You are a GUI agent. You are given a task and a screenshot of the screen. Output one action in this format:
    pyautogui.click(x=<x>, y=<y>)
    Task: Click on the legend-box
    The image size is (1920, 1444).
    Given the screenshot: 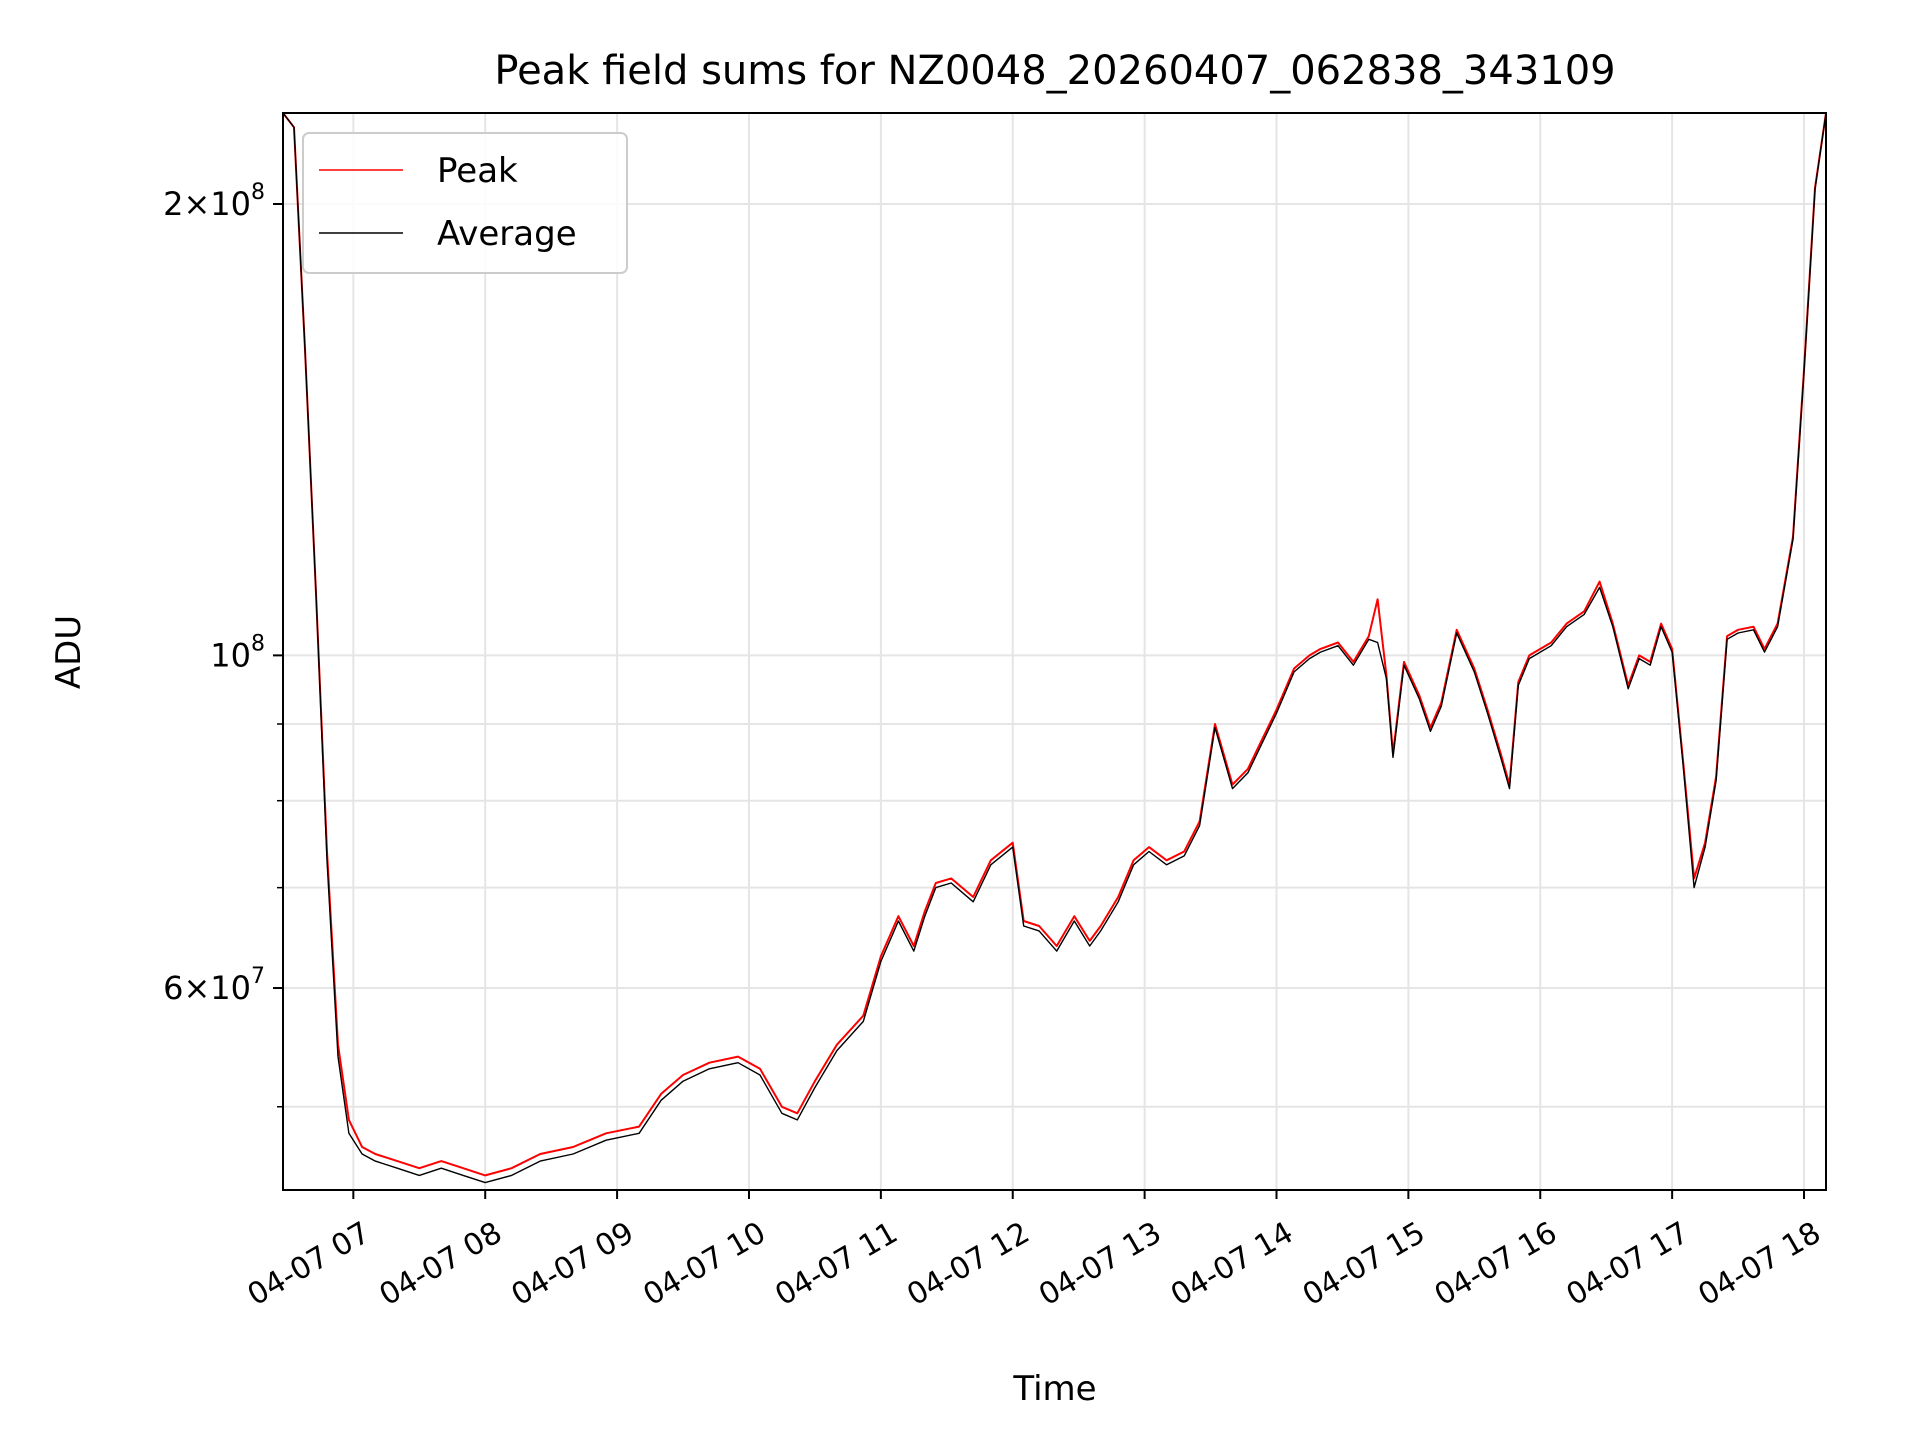 What is the action you would take?
    pyautogui.click(x=465, y=203)
    